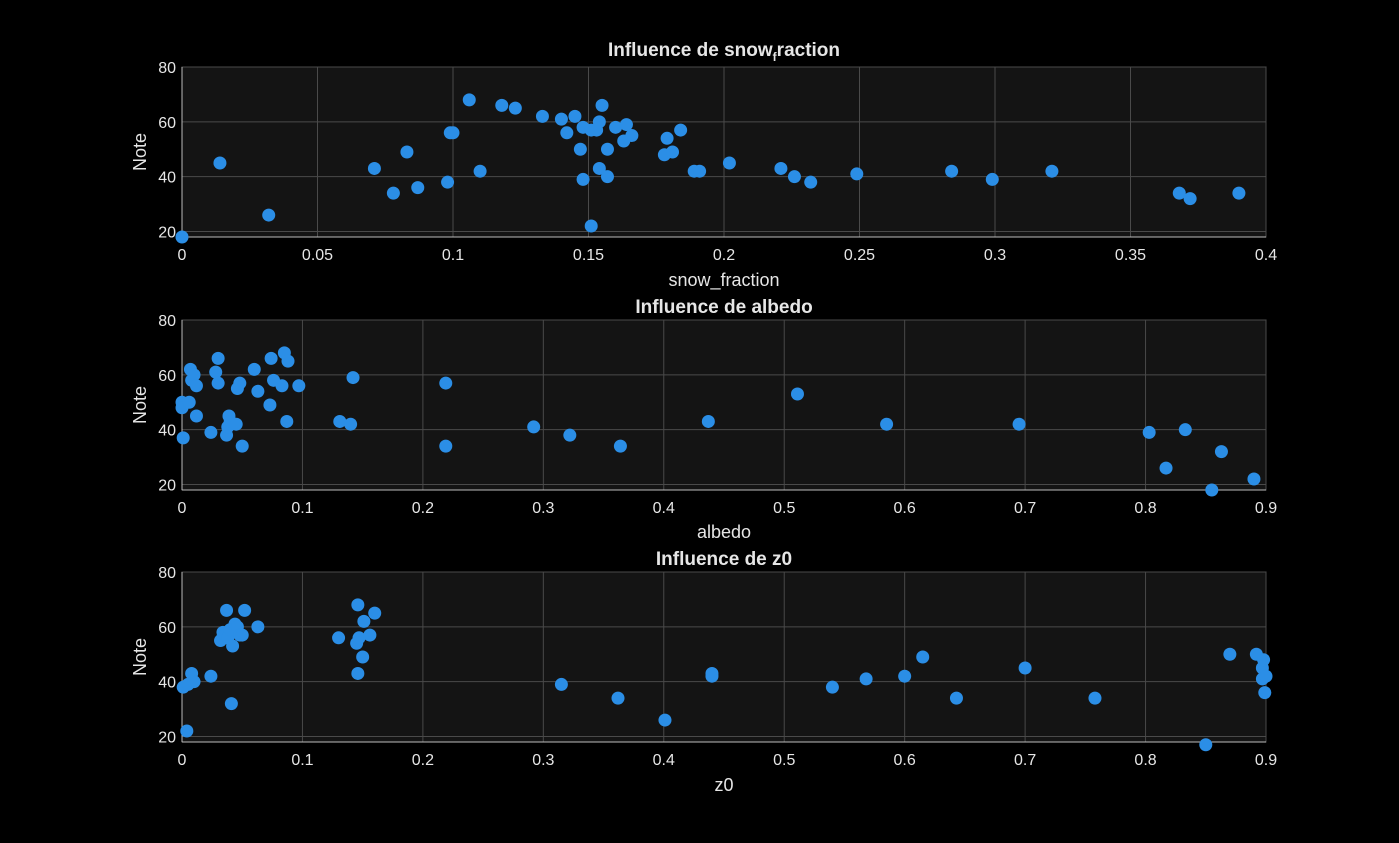 The height and width of the screenshot is (843, 1399). I want to click on x-tick-label: 0.3, so click(543, 760).